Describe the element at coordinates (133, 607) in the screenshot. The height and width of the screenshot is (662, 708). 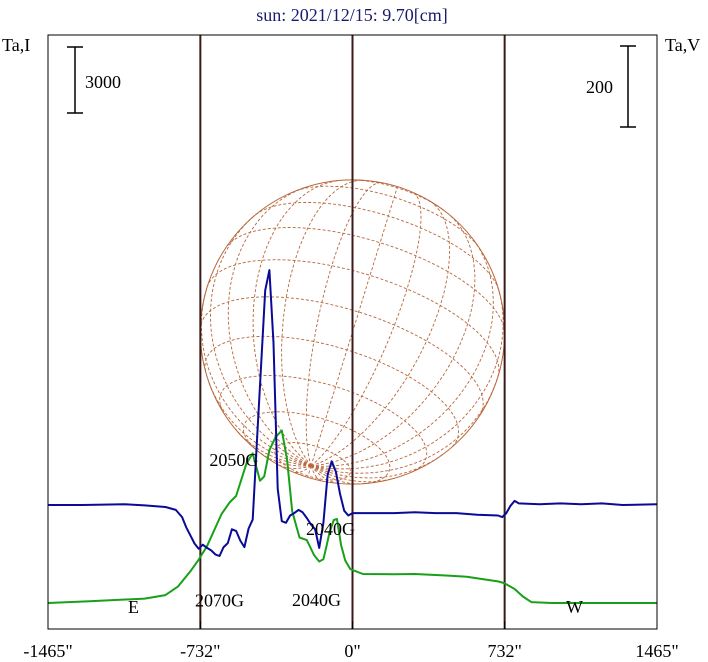
I see `east-limb-label: E` at that location.